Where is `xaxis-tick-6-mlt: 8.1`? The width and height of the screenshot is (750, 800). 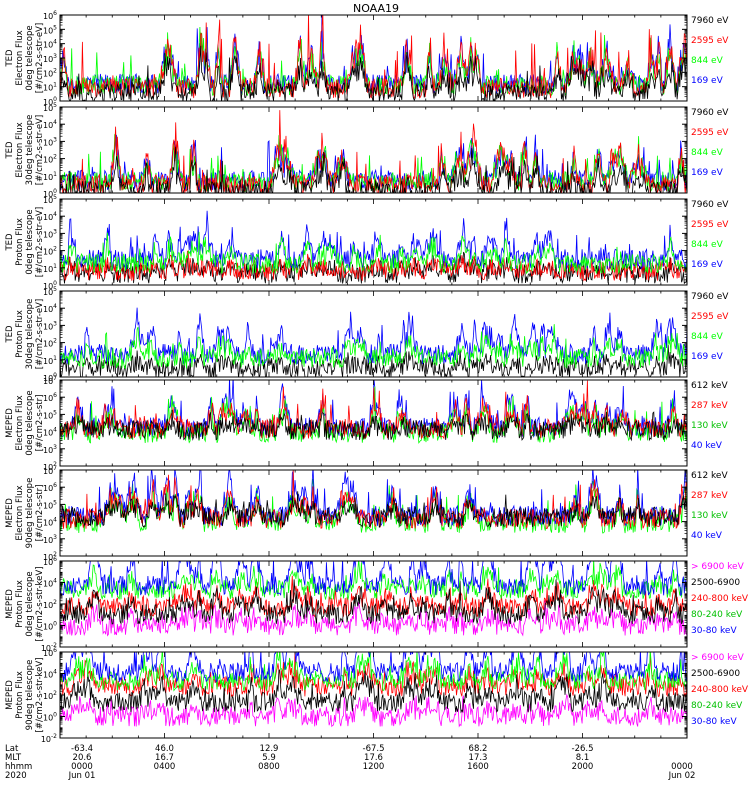 xaxis-tick-6-mlt: 8.1 is located at coordinates (583, 758).